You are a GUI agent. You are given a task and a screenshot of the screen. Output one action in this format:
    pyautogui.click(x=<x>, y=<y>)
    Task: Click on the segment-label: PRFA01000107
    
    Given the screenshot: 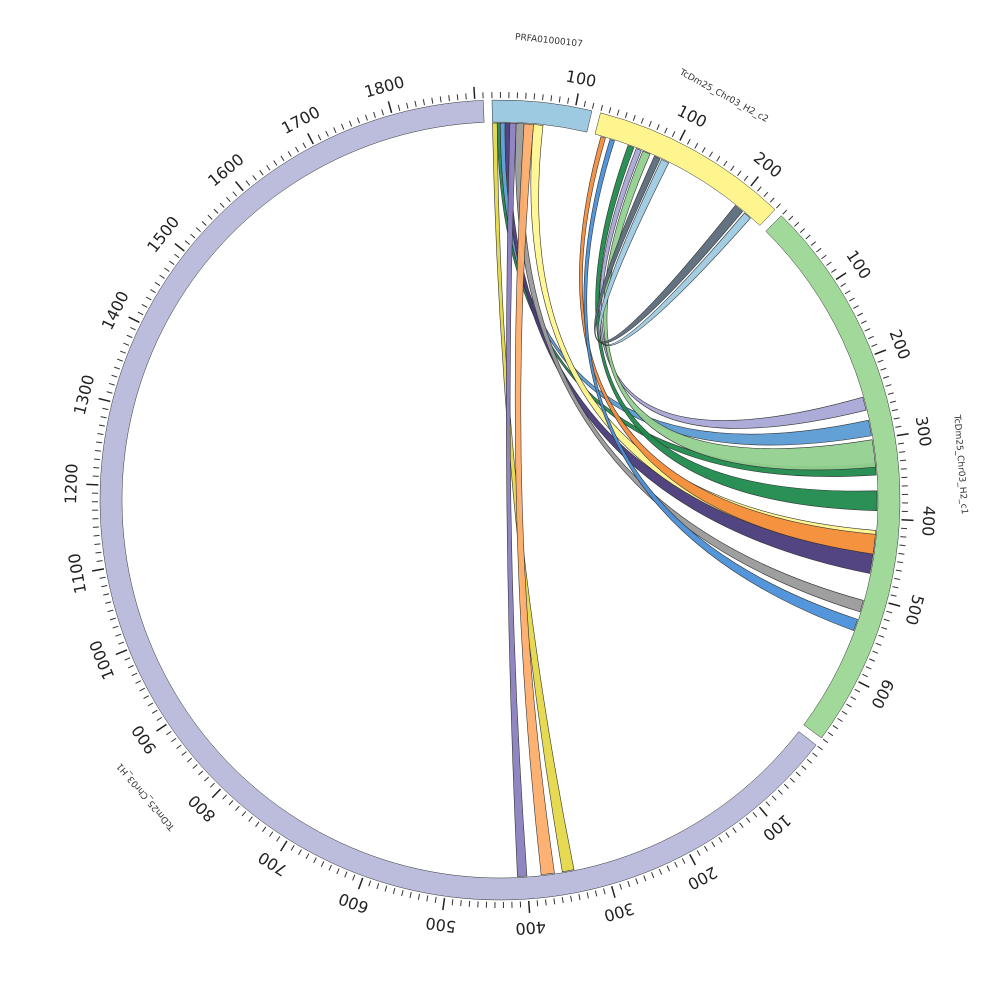 What is the action you would take?
    pyautogui.click(x=548, y=41)
    